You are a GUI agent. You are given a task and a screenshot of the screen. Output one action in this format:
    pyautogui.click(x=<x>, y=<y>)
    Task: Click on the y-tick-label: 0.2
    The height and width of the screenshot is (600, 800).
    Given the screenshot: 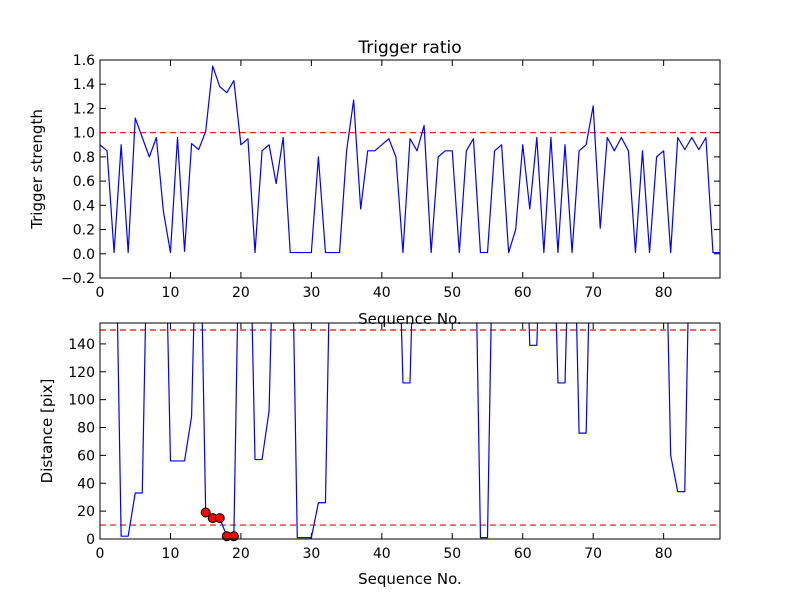 What is the action you would take?
    pyautogui.click(x=84, y=231)
    